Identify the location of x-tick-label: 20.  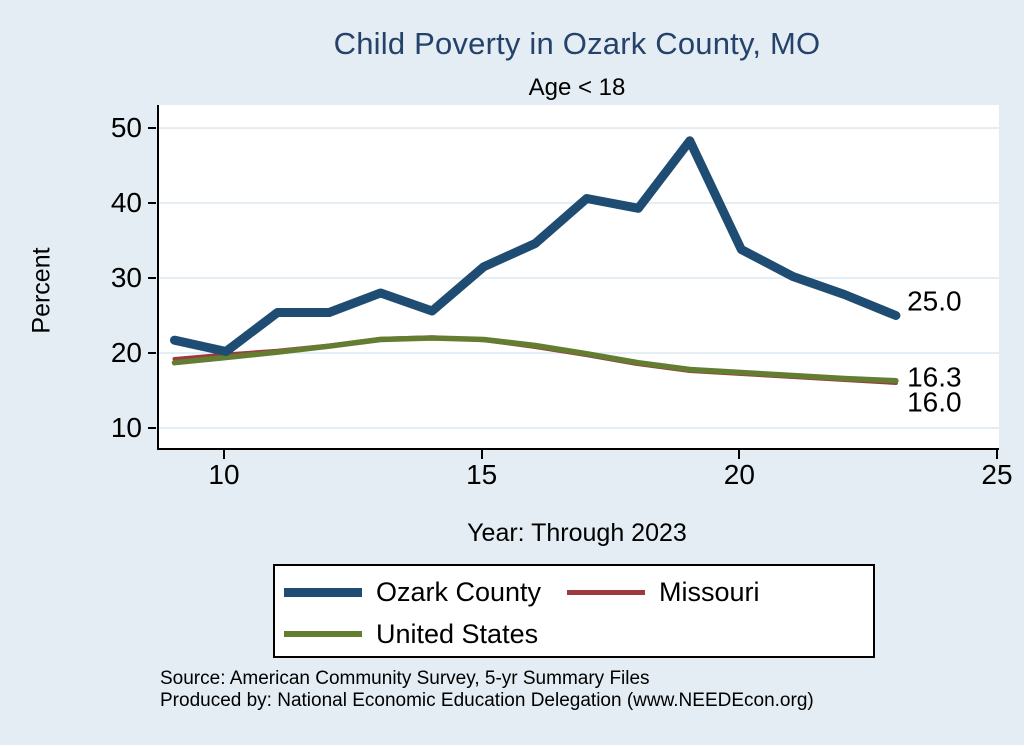
(739, 474).